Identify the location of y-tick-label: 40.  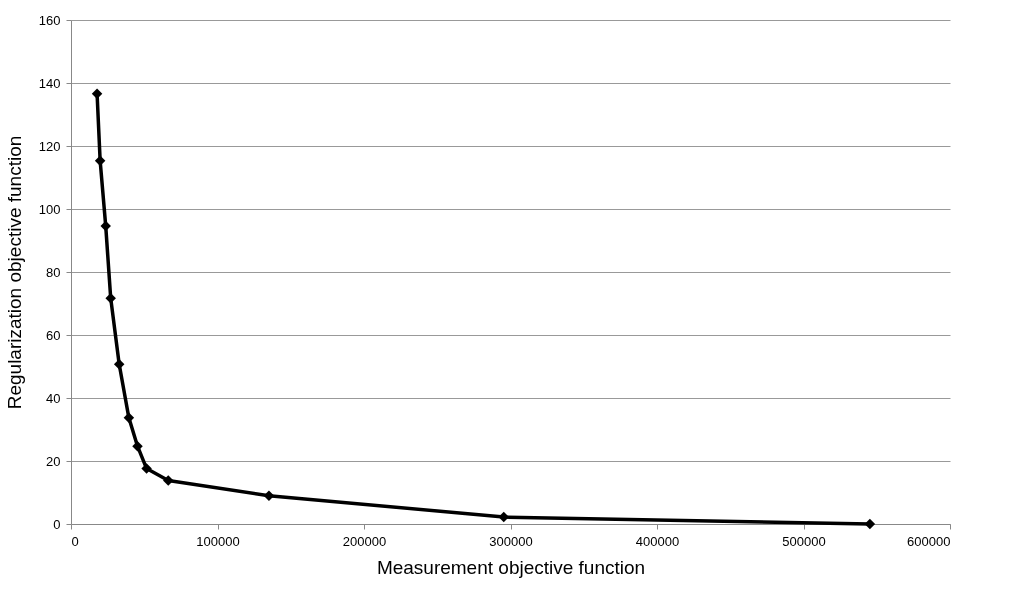
(53, 398).